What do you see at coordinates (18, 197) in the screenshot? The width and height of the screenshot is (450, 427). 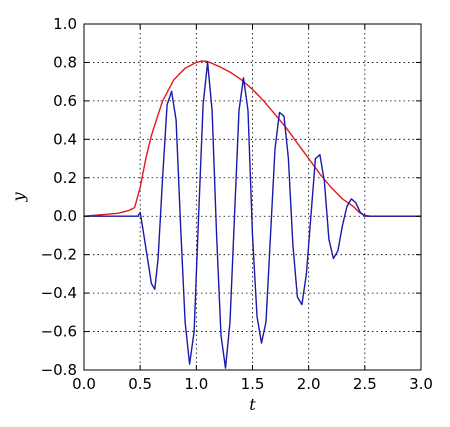 I see `y-axis-title: y` at bounding box center [18, 197].